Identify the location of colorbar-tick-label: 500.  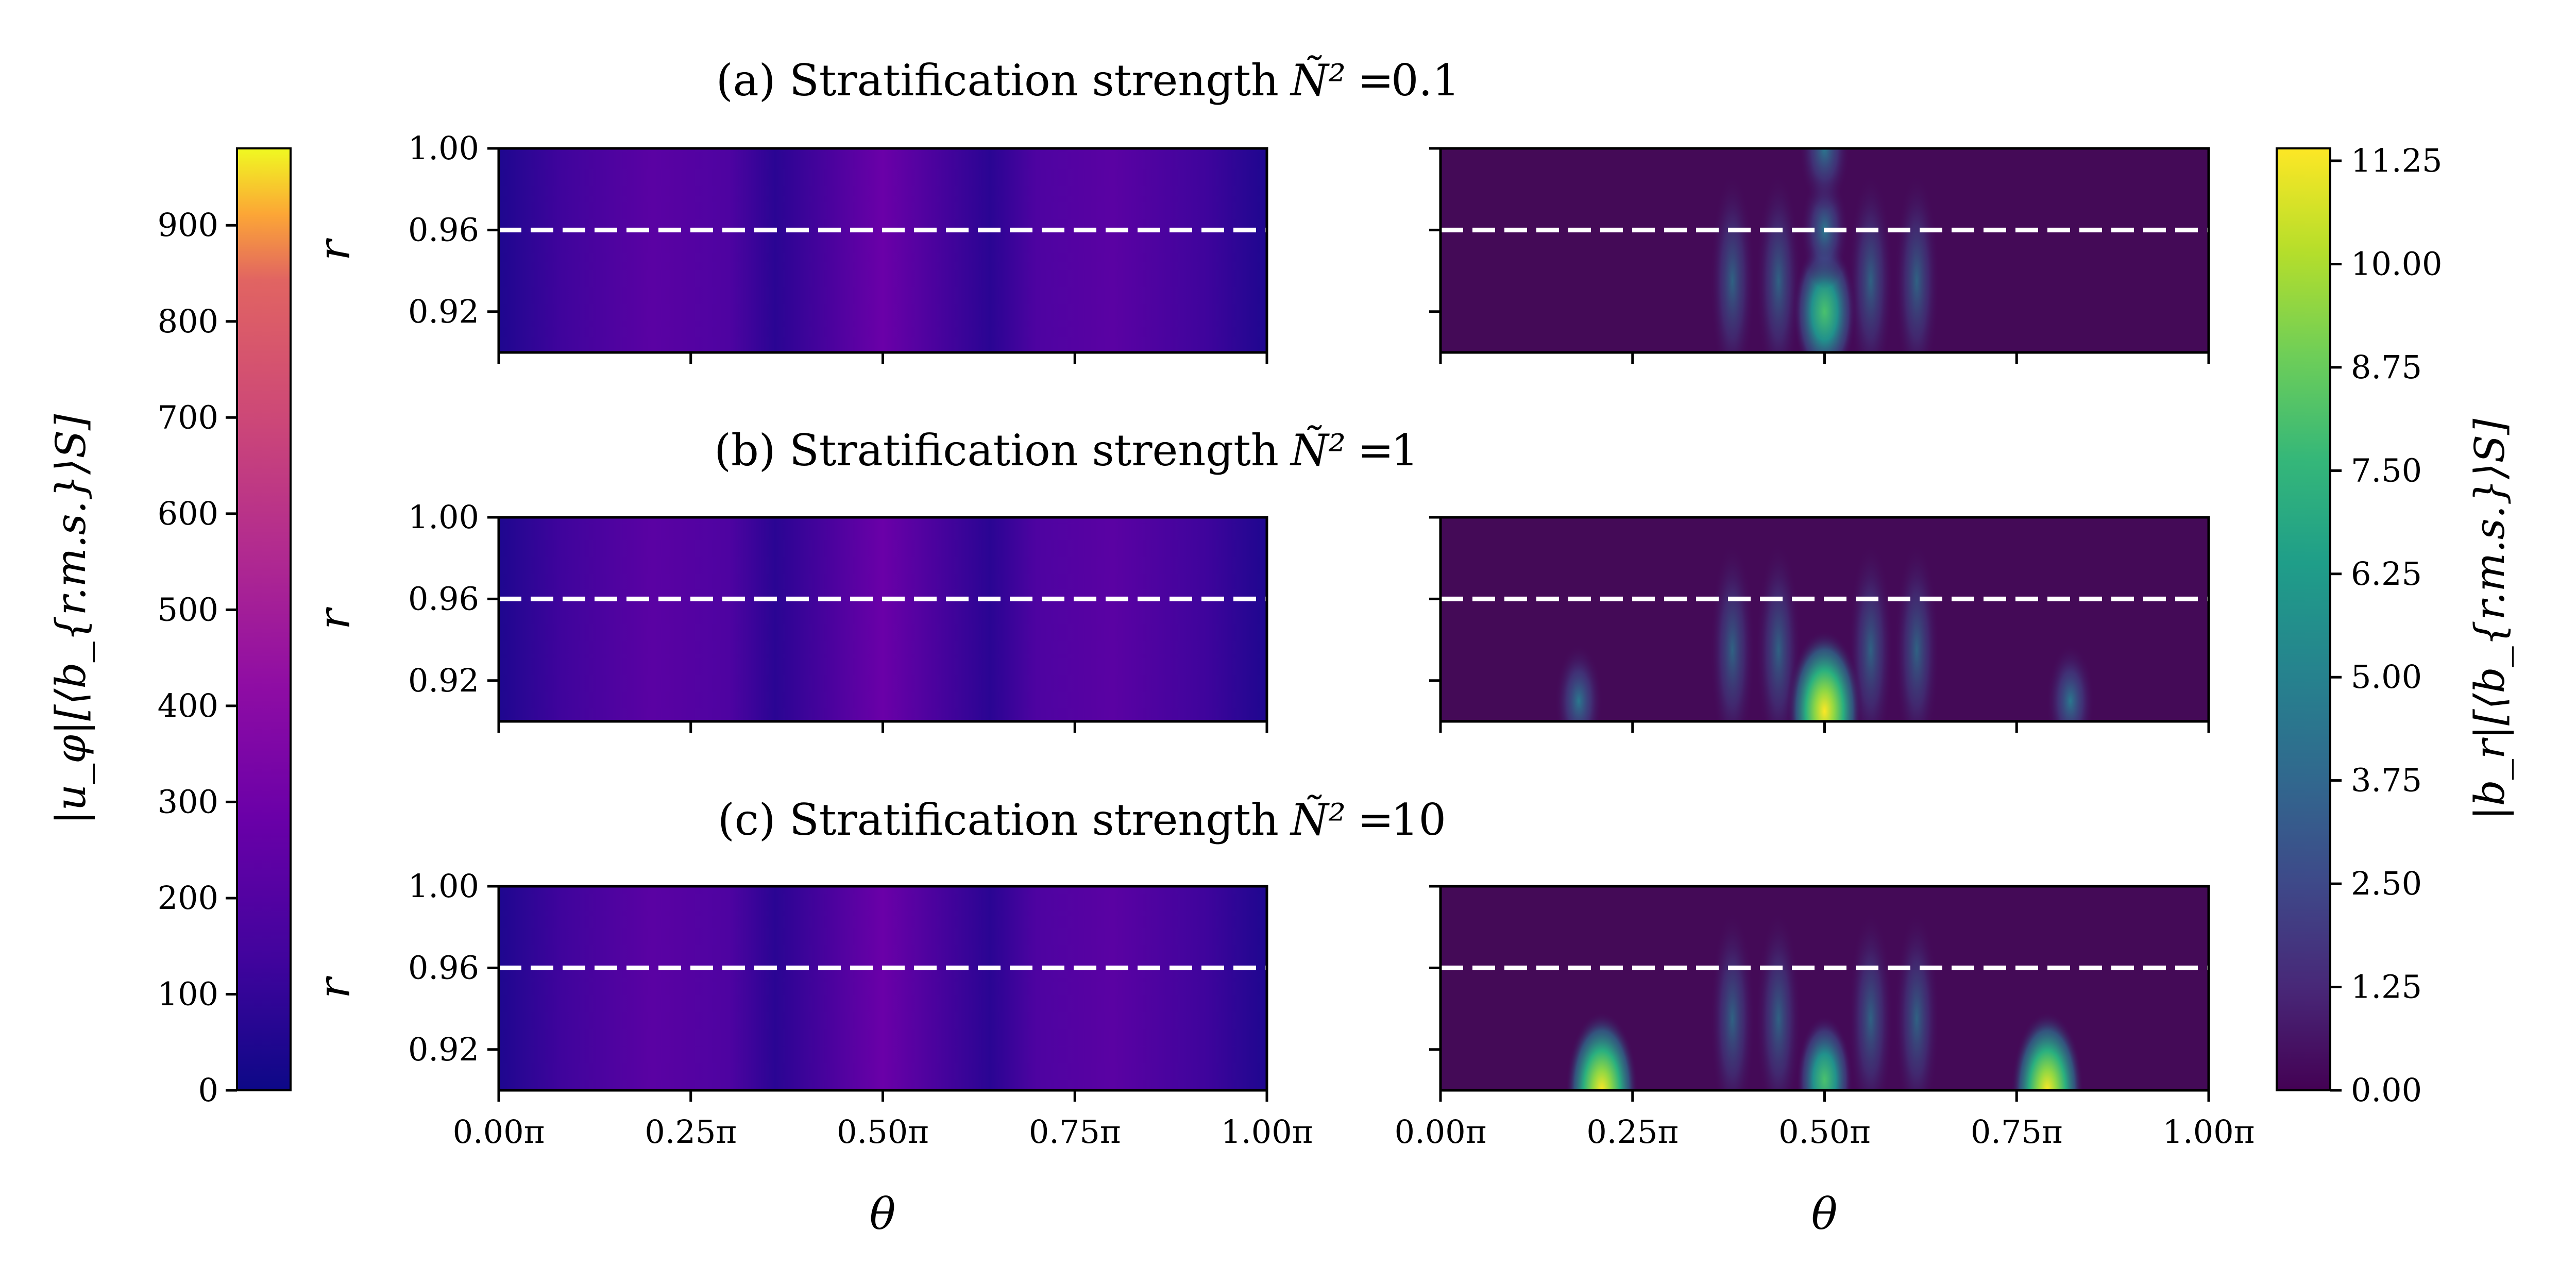
(188, 609).